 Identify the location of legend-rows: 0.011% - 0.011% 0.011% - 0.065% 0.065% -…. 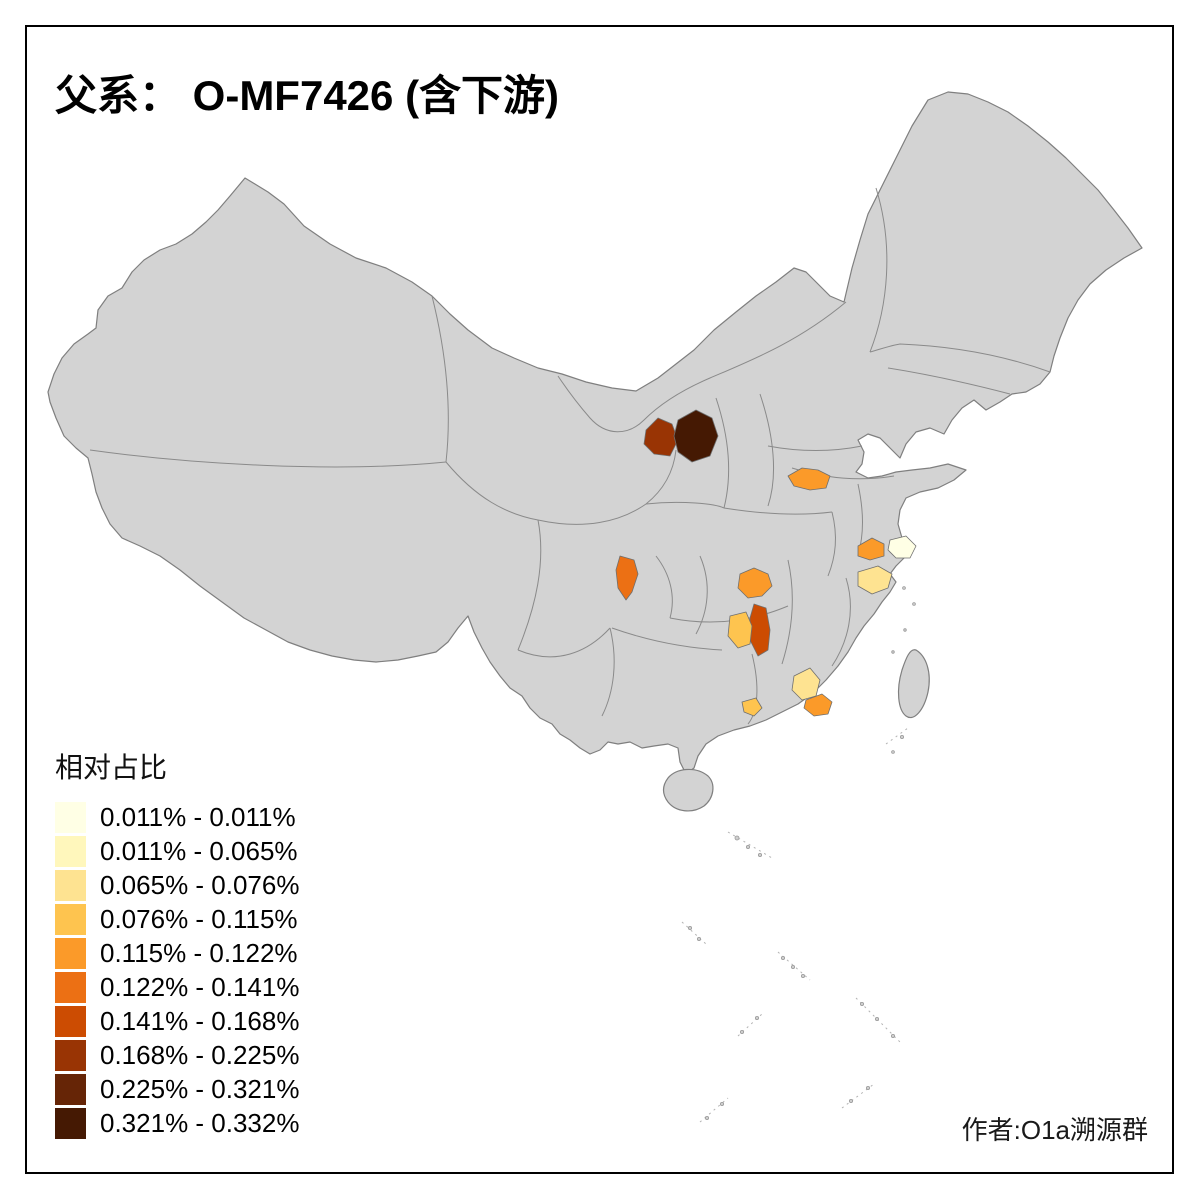
(177, 970).